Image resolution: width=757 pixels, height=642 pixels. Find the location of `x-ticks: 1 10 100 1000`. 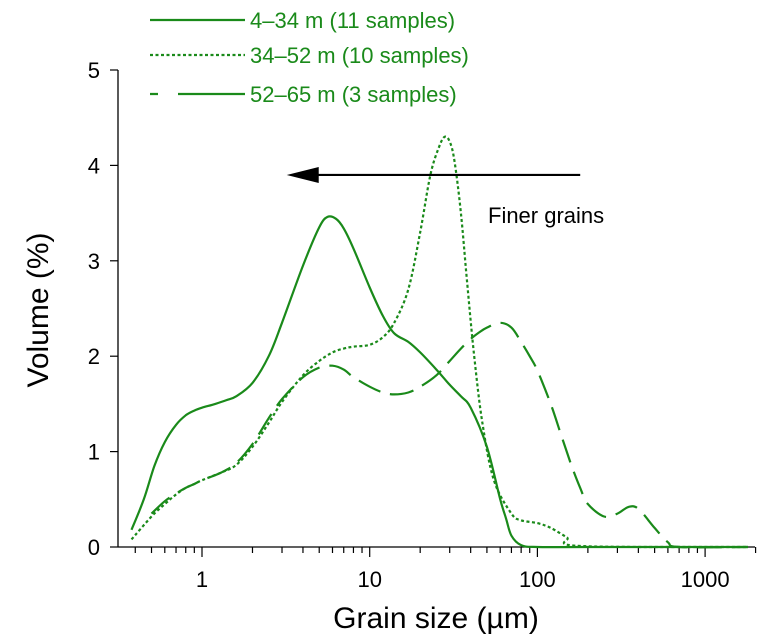

x-ticks: 1 10 100 1000 is located at coordinates (445, 569).